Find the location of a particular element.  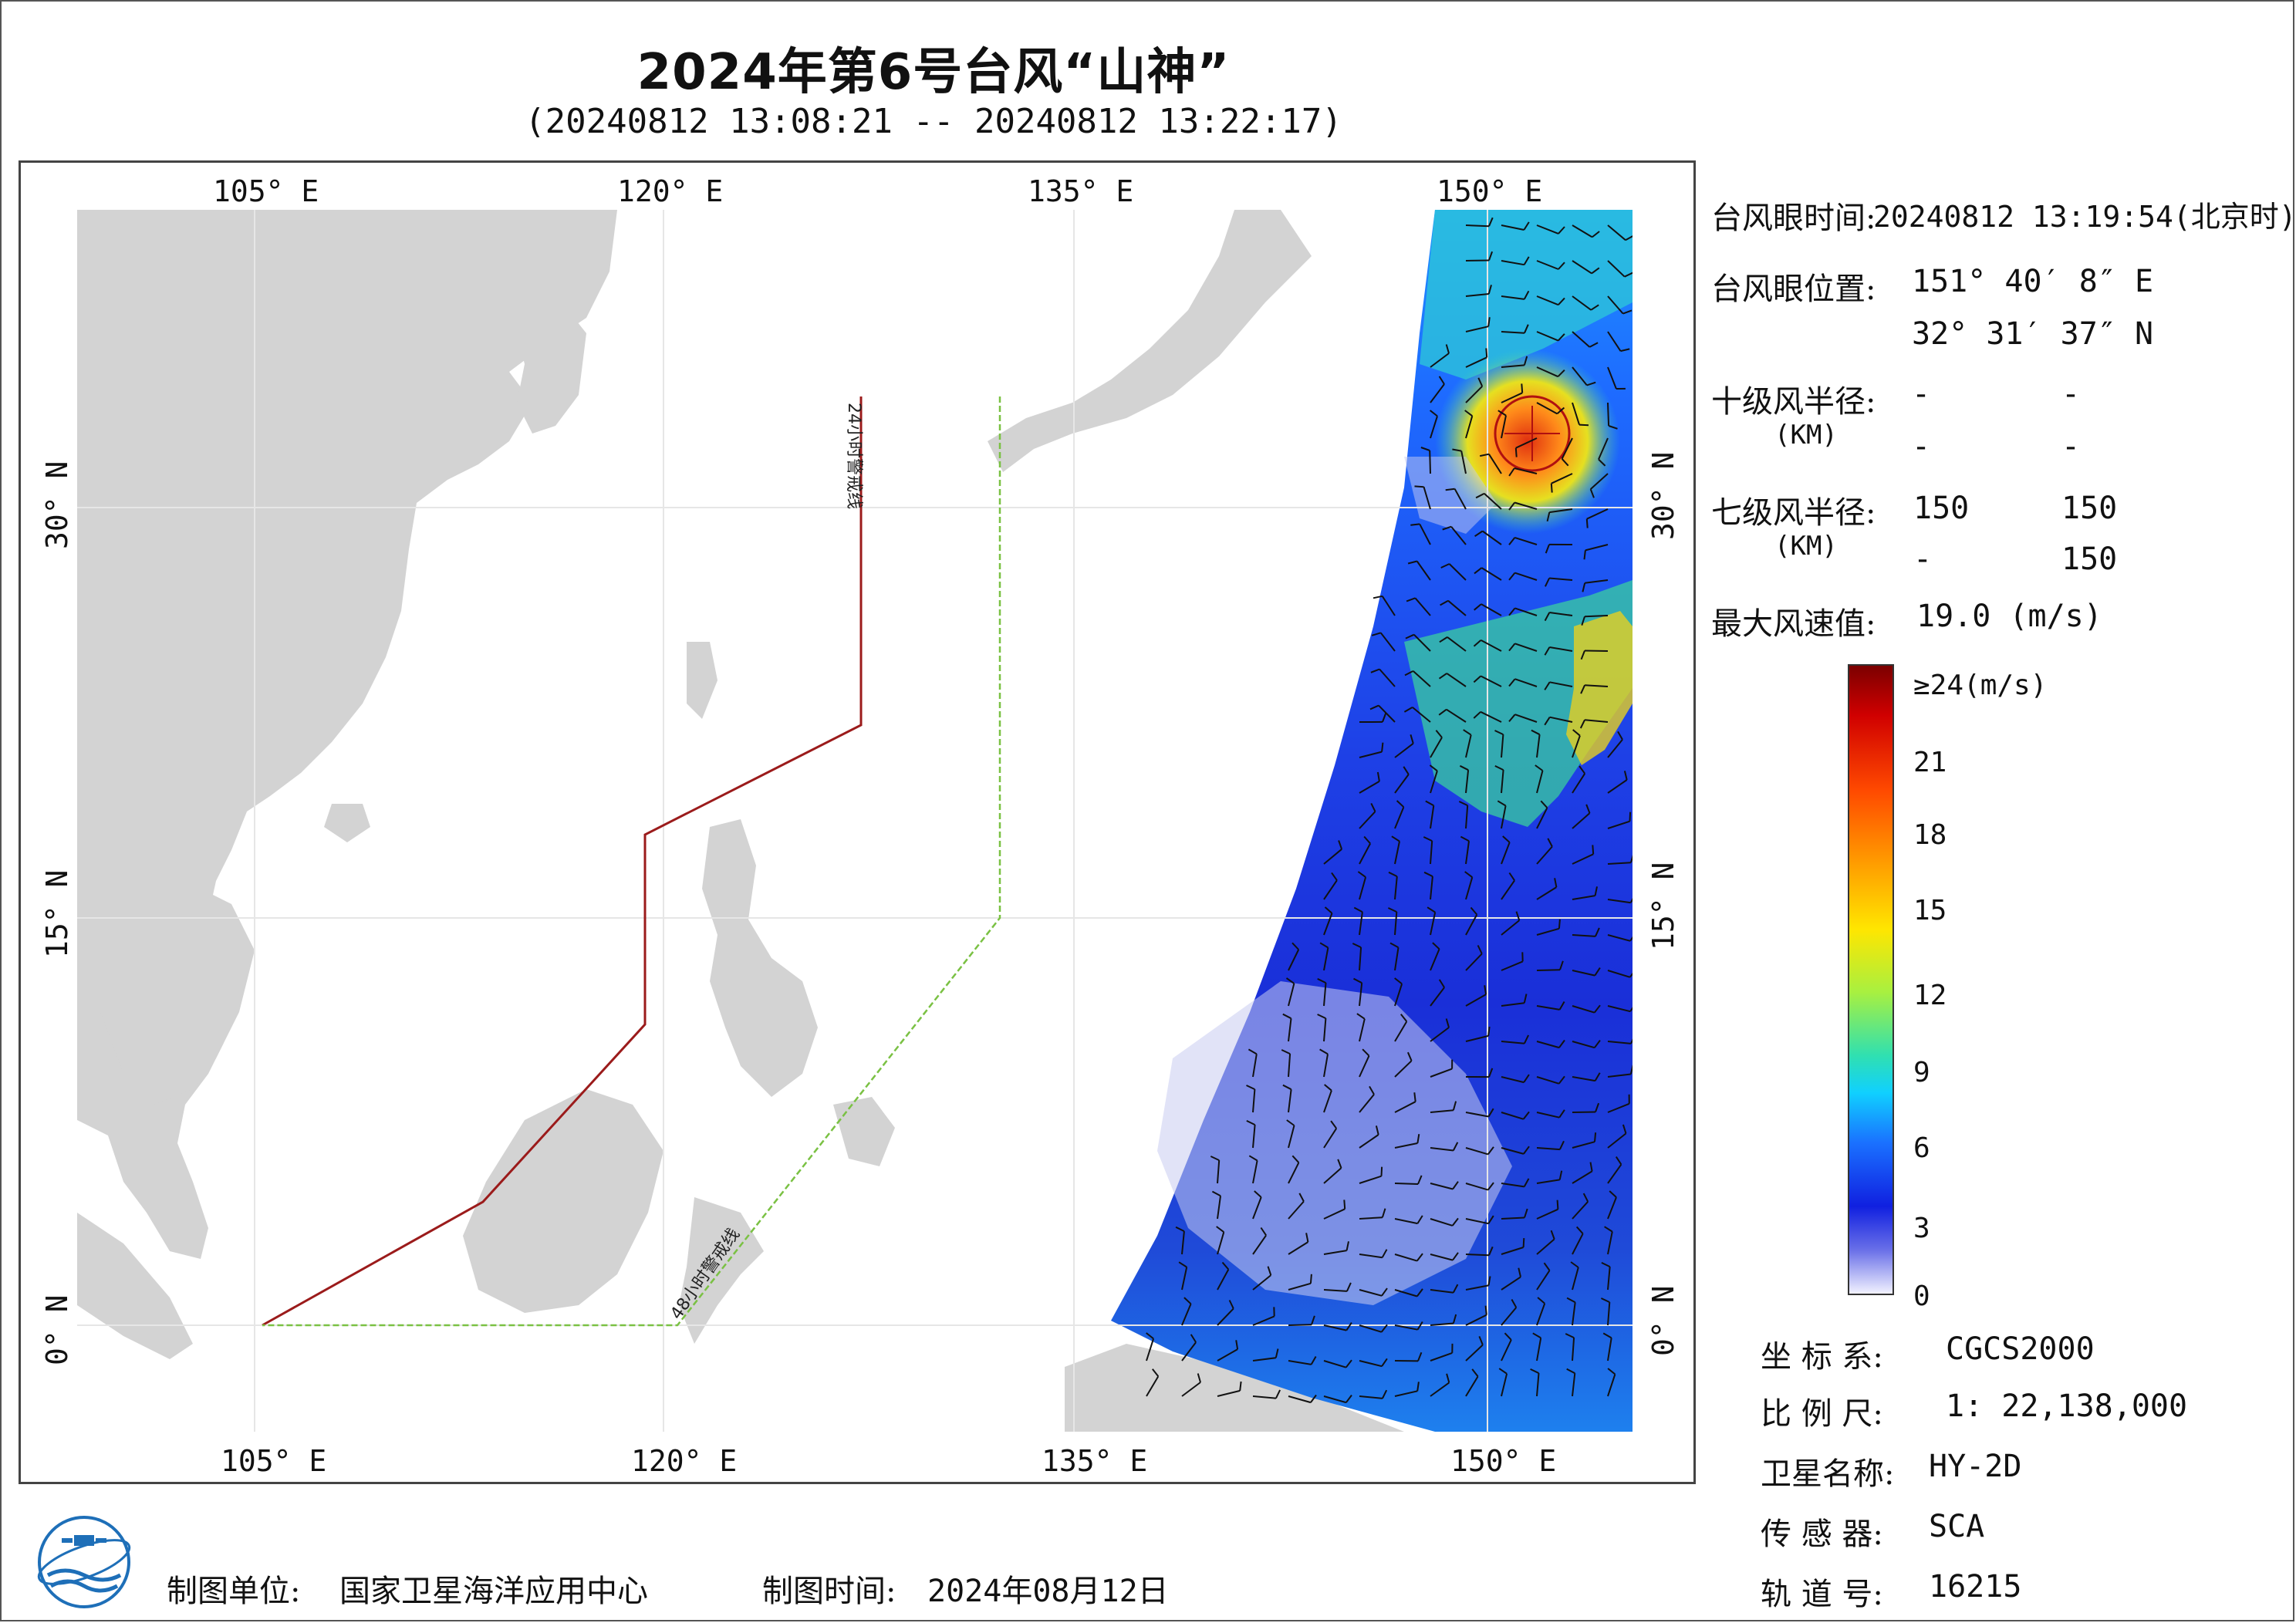

eye-position-label: 台风眼位置: is located at coordinates (1793, 289).